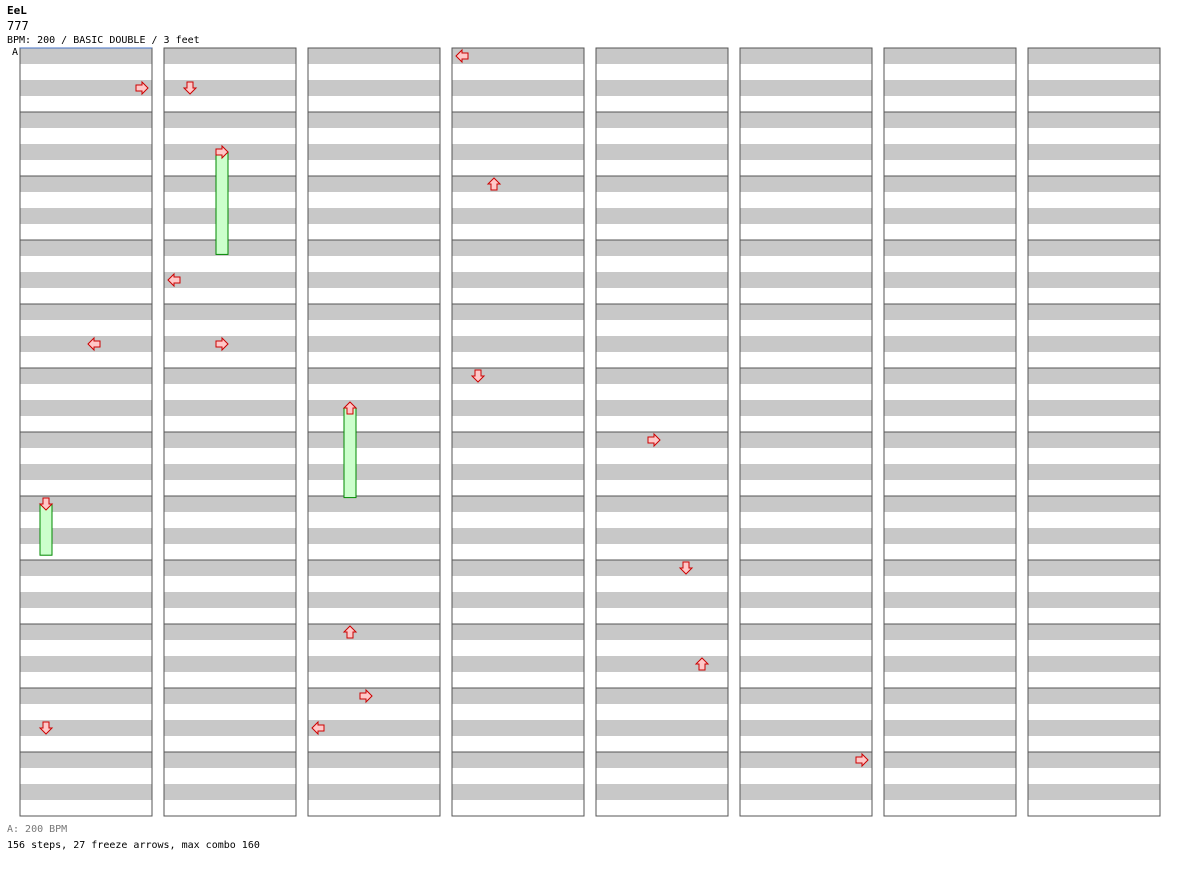 This screenshot has height=876, width=1184. What do you see at coordinates (15, 52) in the screenshot?
I see `bpm-marker-label: A` at bounding box center [15, 52].